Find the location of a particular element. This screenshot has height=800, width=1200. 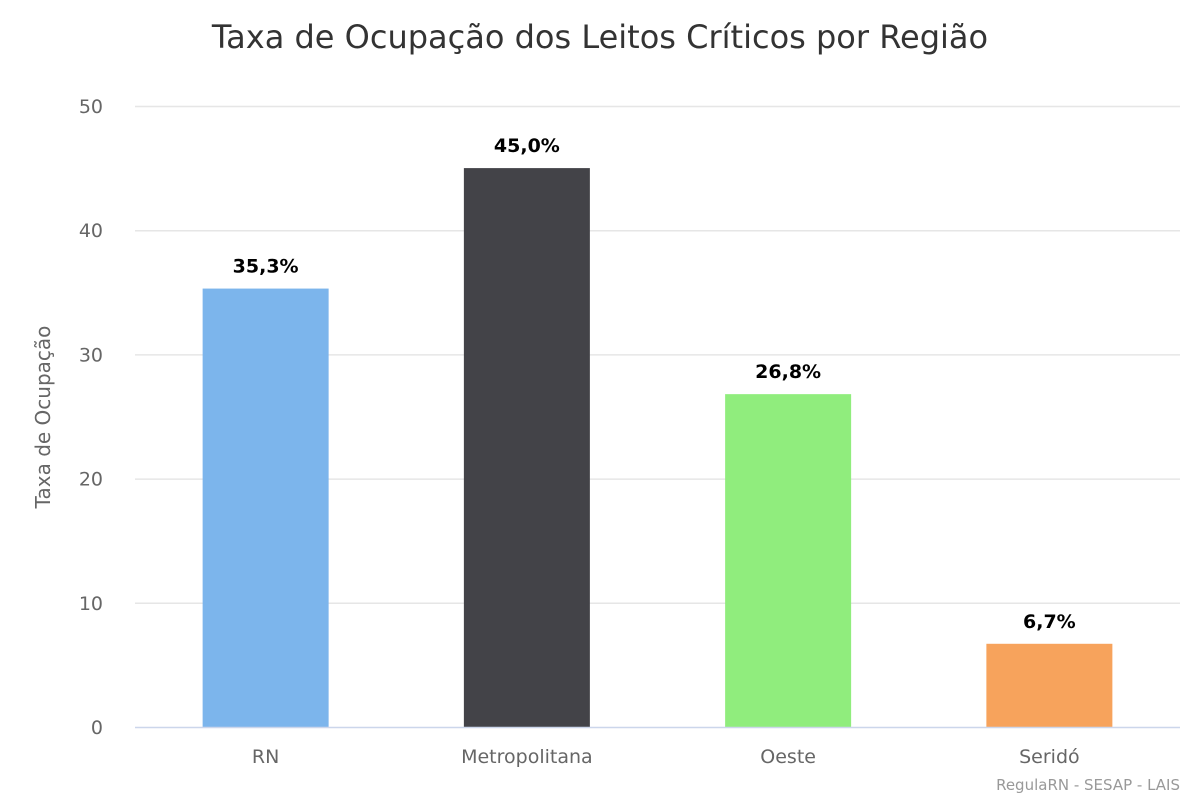

data-label: 6,7% is located at coordinates (1049, 622).